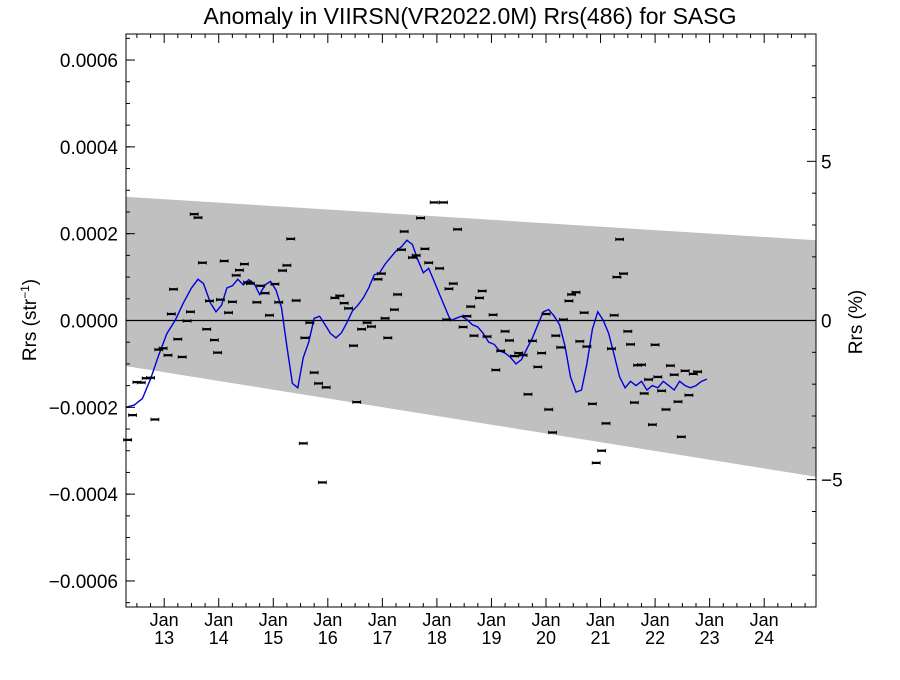 This screenshot has width=900, height=680. What do you see at coordinates (328, 638) in the screenshot?
I see `x-tick-year-label: 16` at bounding box center [328, 638].